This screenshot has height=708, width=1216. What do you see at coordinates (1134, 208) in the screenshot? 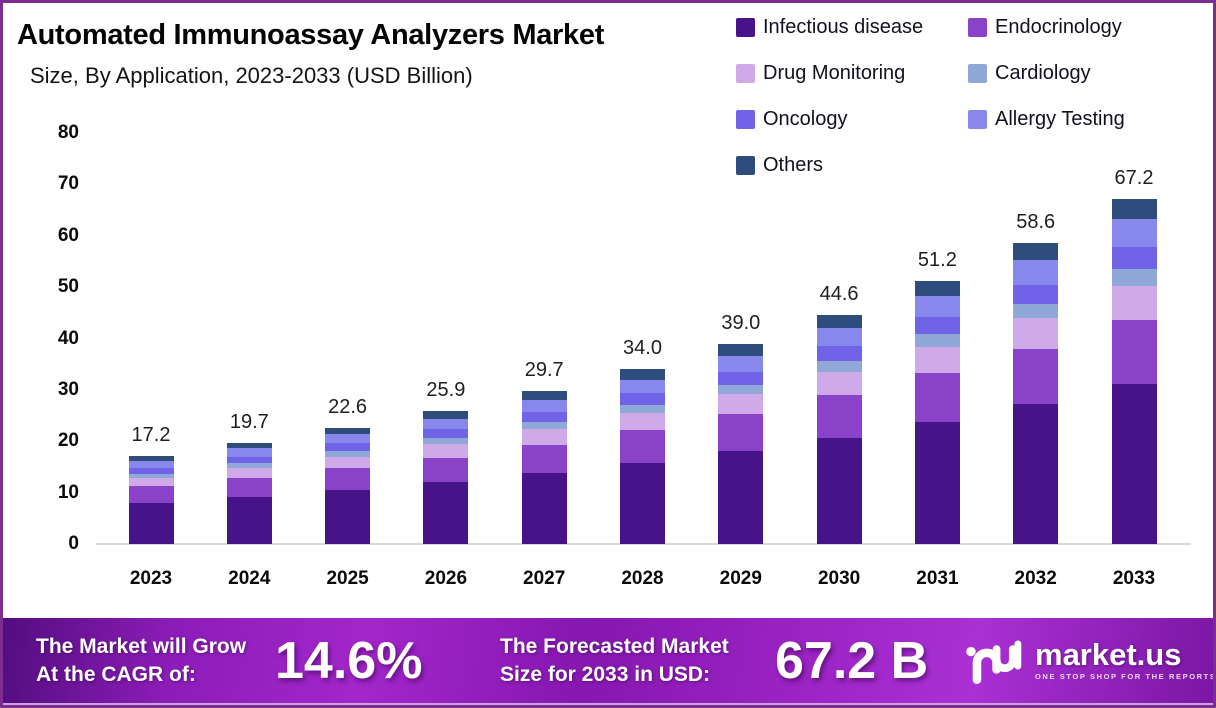
I see `bar-segment-others-2033` at bounding box center [1134, 208].